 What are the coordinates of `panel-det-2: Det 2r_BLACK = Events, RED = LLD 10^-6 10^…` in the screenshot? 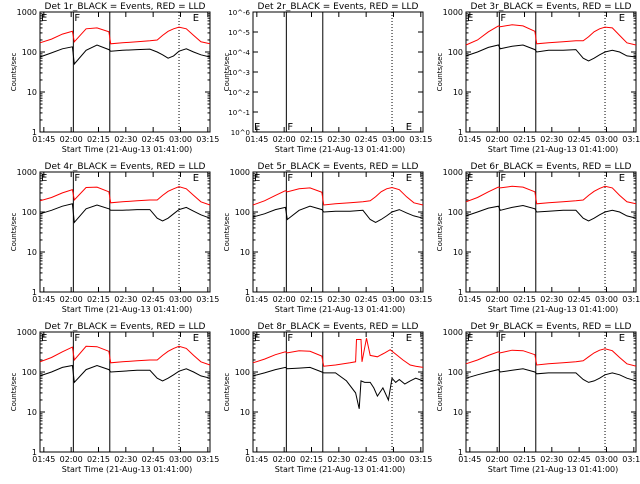 It's located at (327, 78).